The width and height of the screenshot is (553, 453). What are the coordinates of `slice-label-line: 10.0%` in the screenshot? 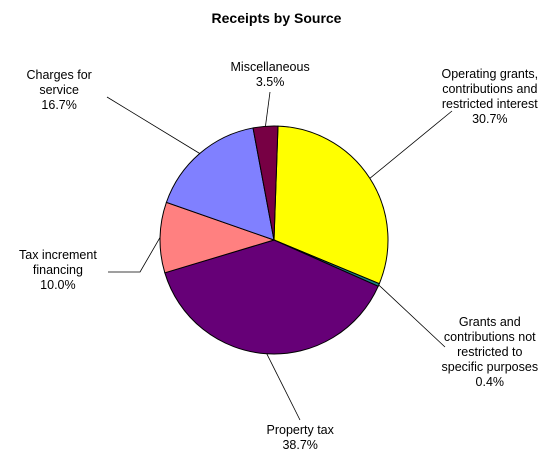 It's located at (58, 285).